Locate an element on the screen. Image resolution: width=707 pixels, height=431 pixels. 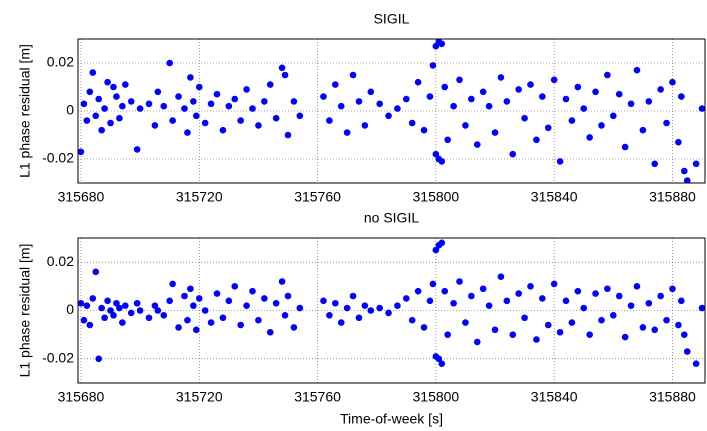
x-tick-label: 315800 is located at coordinates (436, 197).